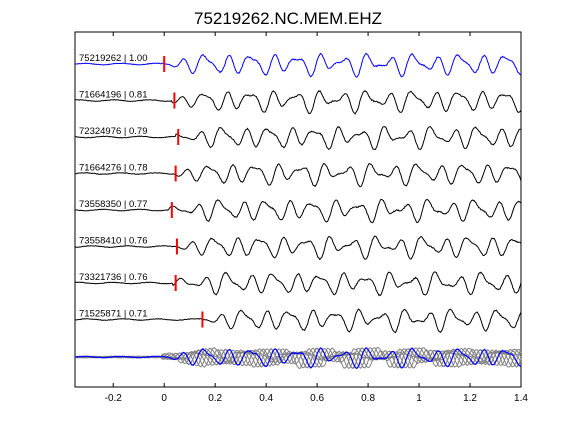 The image size is (576, 432). What do you see at coordinates (113, 131) in the screenshot?
I see `trace-label: 72324976 | 0.79` at bounding box center [113, 131].